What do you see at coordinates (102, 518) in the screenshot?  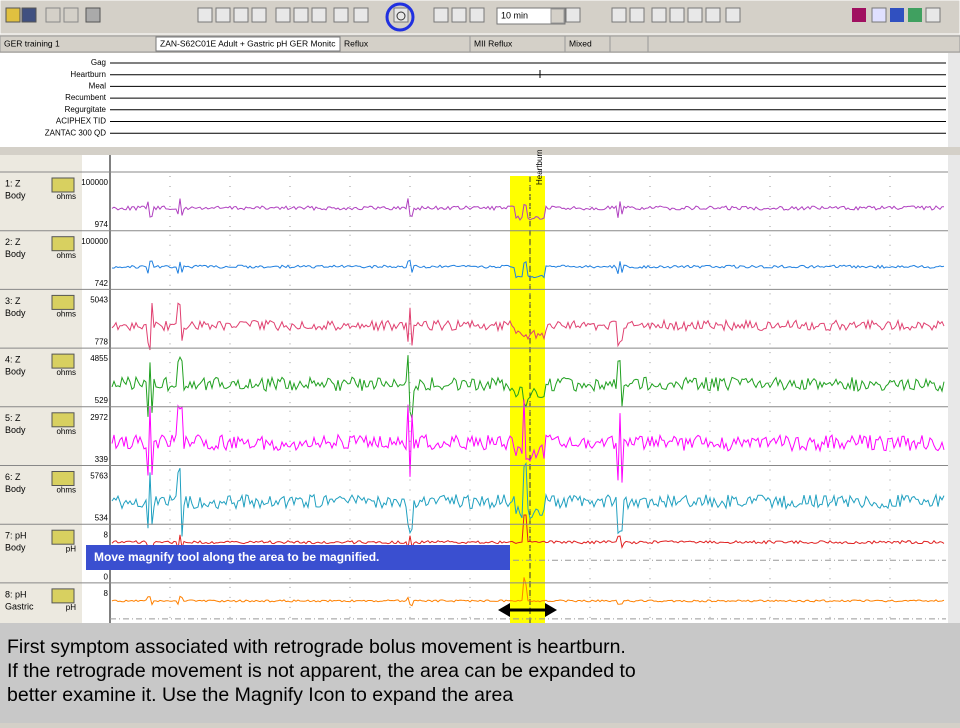 I see `scale-bottom: 534` at bounding box center [102, 518].